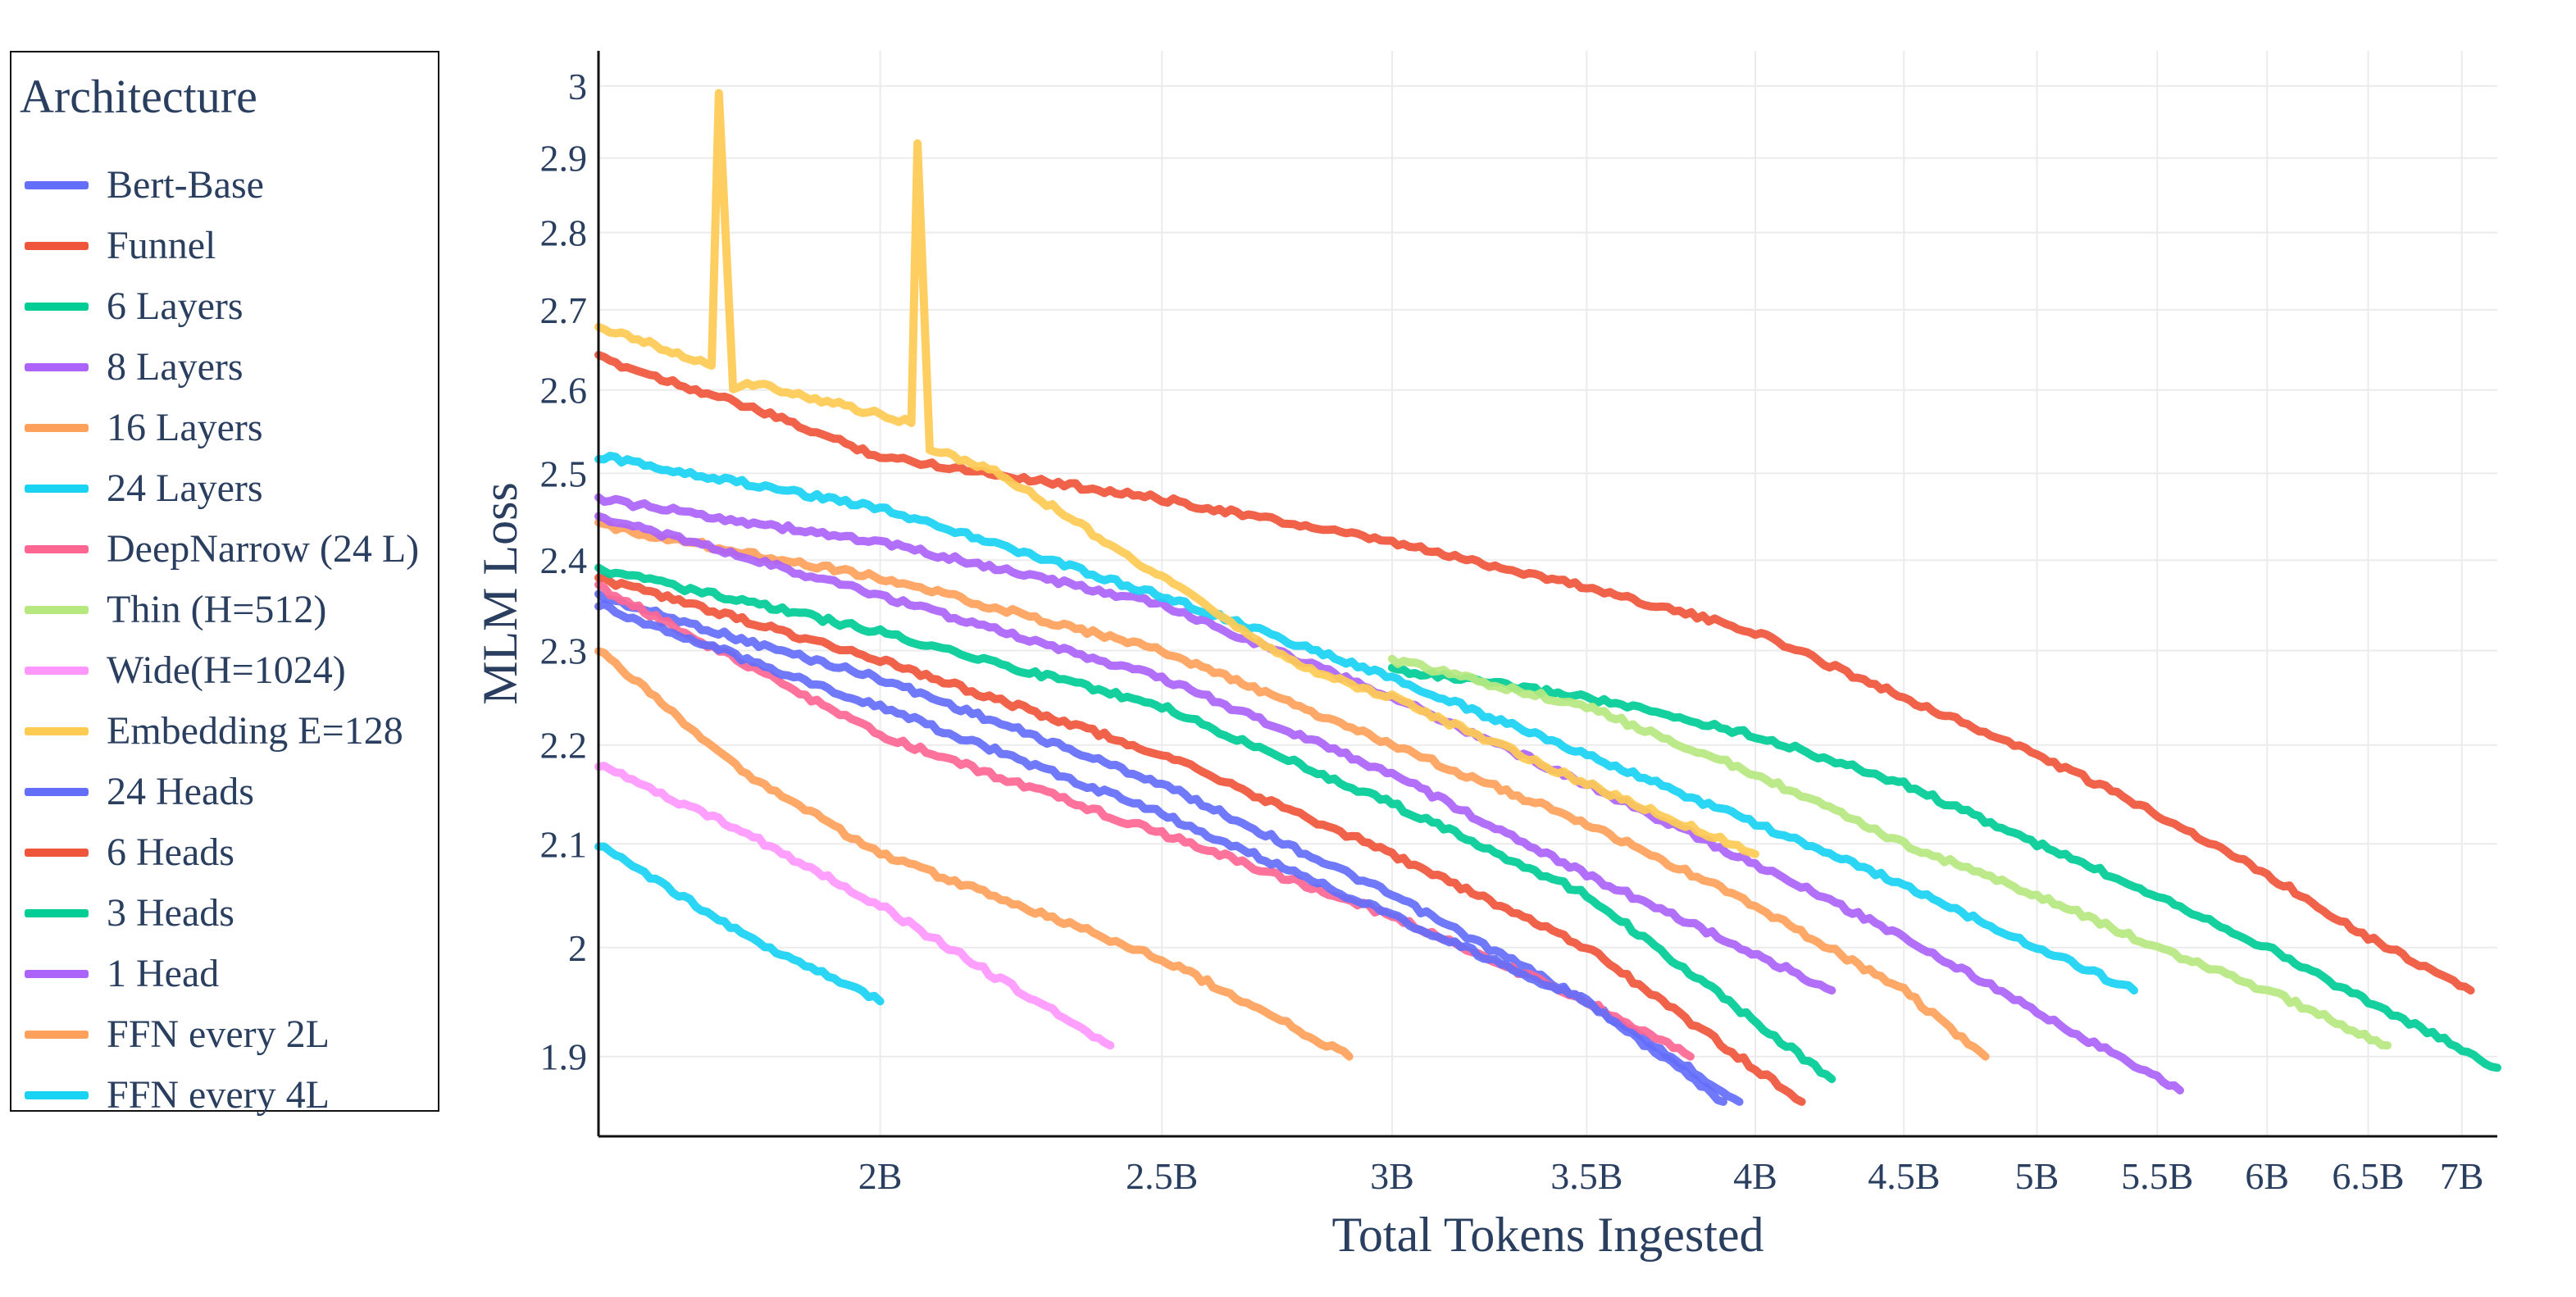 The image size is (2576, 1297). I want to click on x-tick-label: 2B, so click(881, 1176).